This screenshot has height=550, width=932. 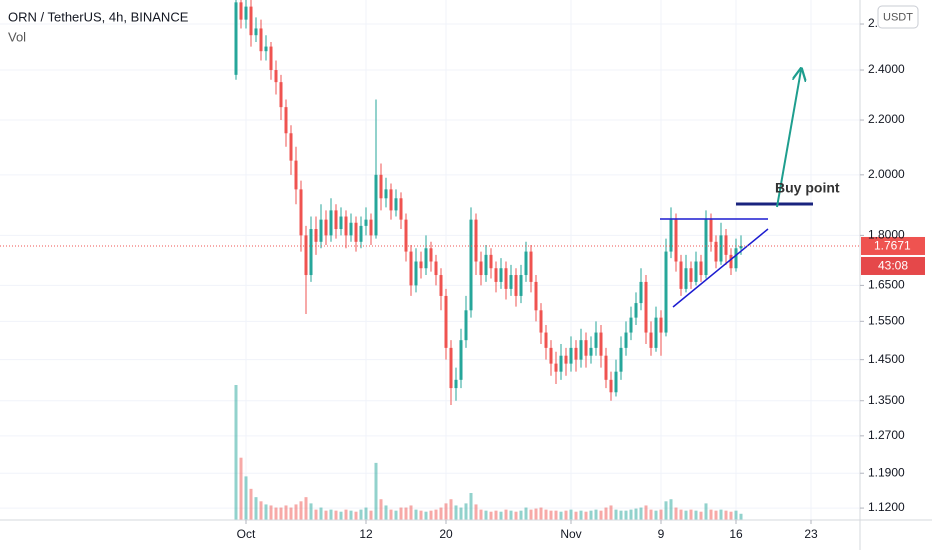 I want to click on y-tick-label: 2.4000, so click(x=886, y=69).